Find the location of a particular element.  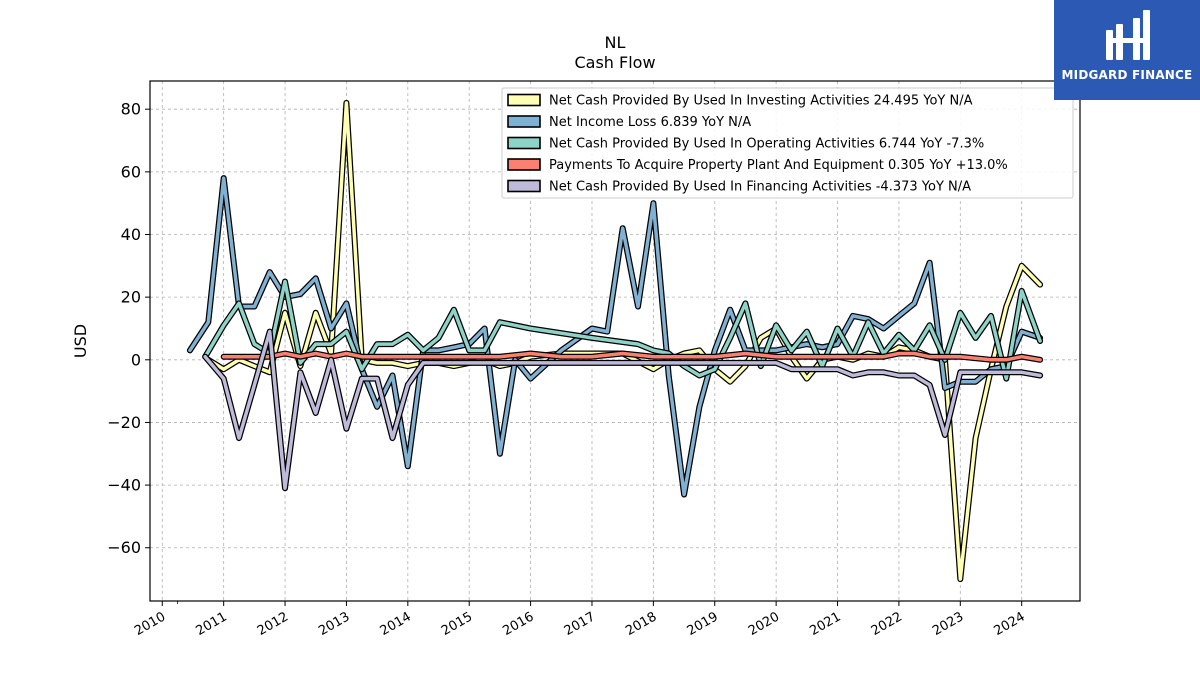

chart-title: NL is located at coordinates (615, 42).